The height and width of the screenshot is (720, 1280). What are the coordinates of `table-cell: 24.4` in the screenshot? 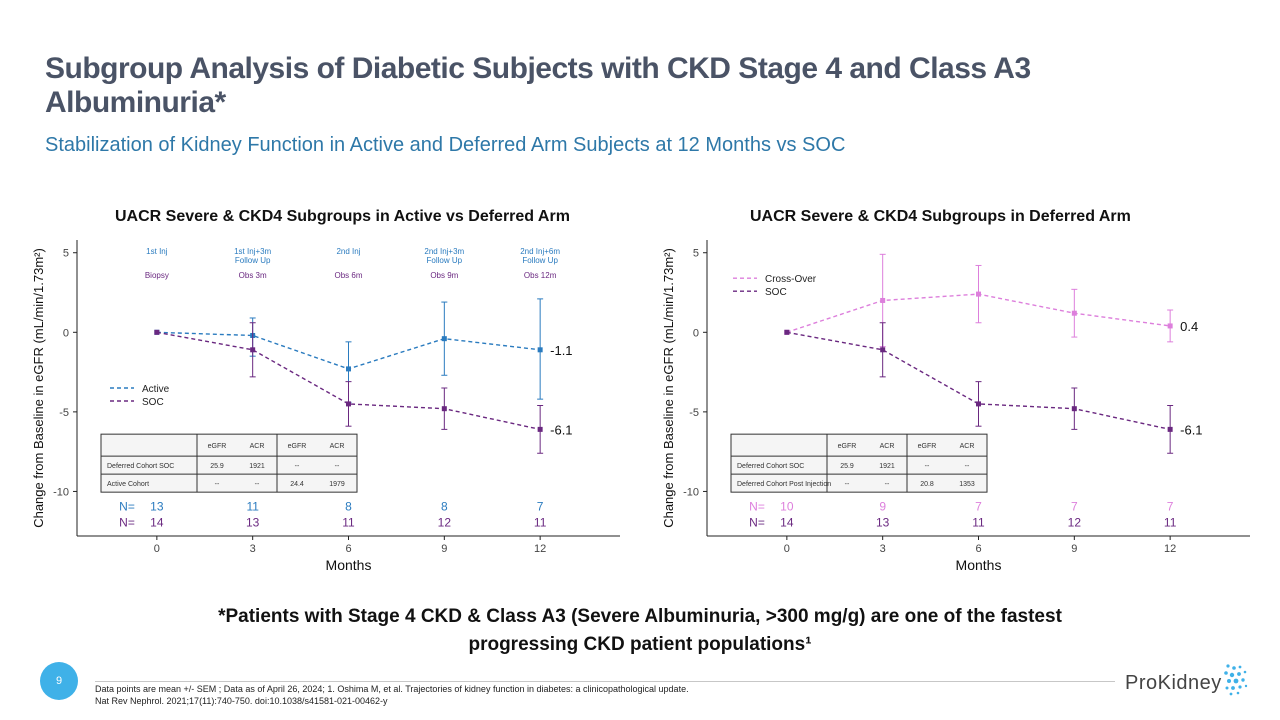 It's located at (297, 484).